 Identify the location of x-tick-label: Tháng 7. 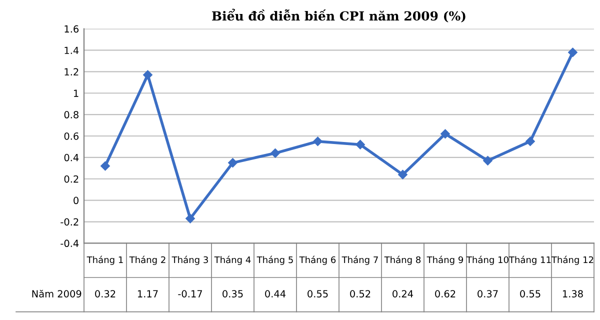
(360, 260).